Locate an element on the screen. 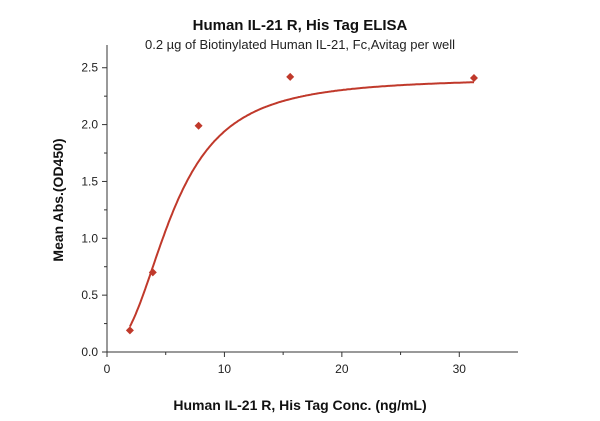 The height and width of the screenshot is (421, 600). x-tick-label: 30 is located at coordinates (460, 369).